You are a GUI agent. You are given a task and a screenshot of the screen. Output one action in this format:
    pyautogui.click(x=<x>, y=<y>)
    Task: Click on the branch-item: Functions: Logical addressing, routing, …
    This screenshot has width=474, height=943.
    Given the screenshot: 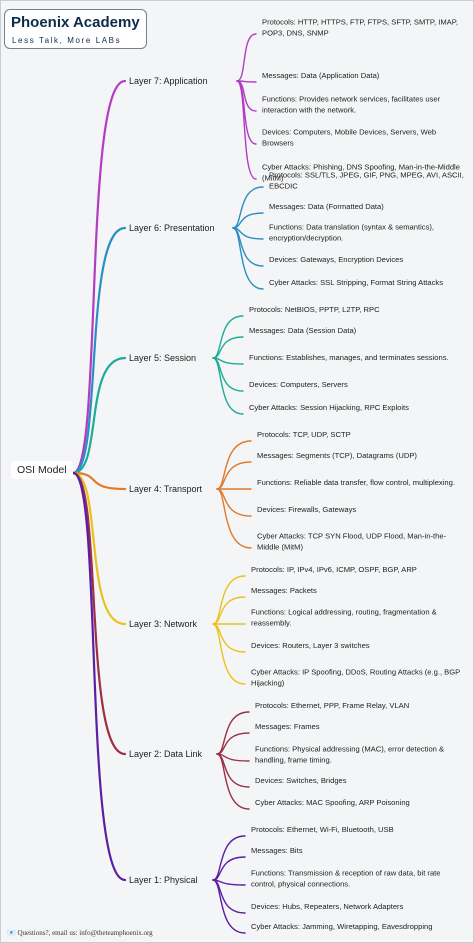 What is the action you would take?
    pyautogui.click(x=344, y=617)
    